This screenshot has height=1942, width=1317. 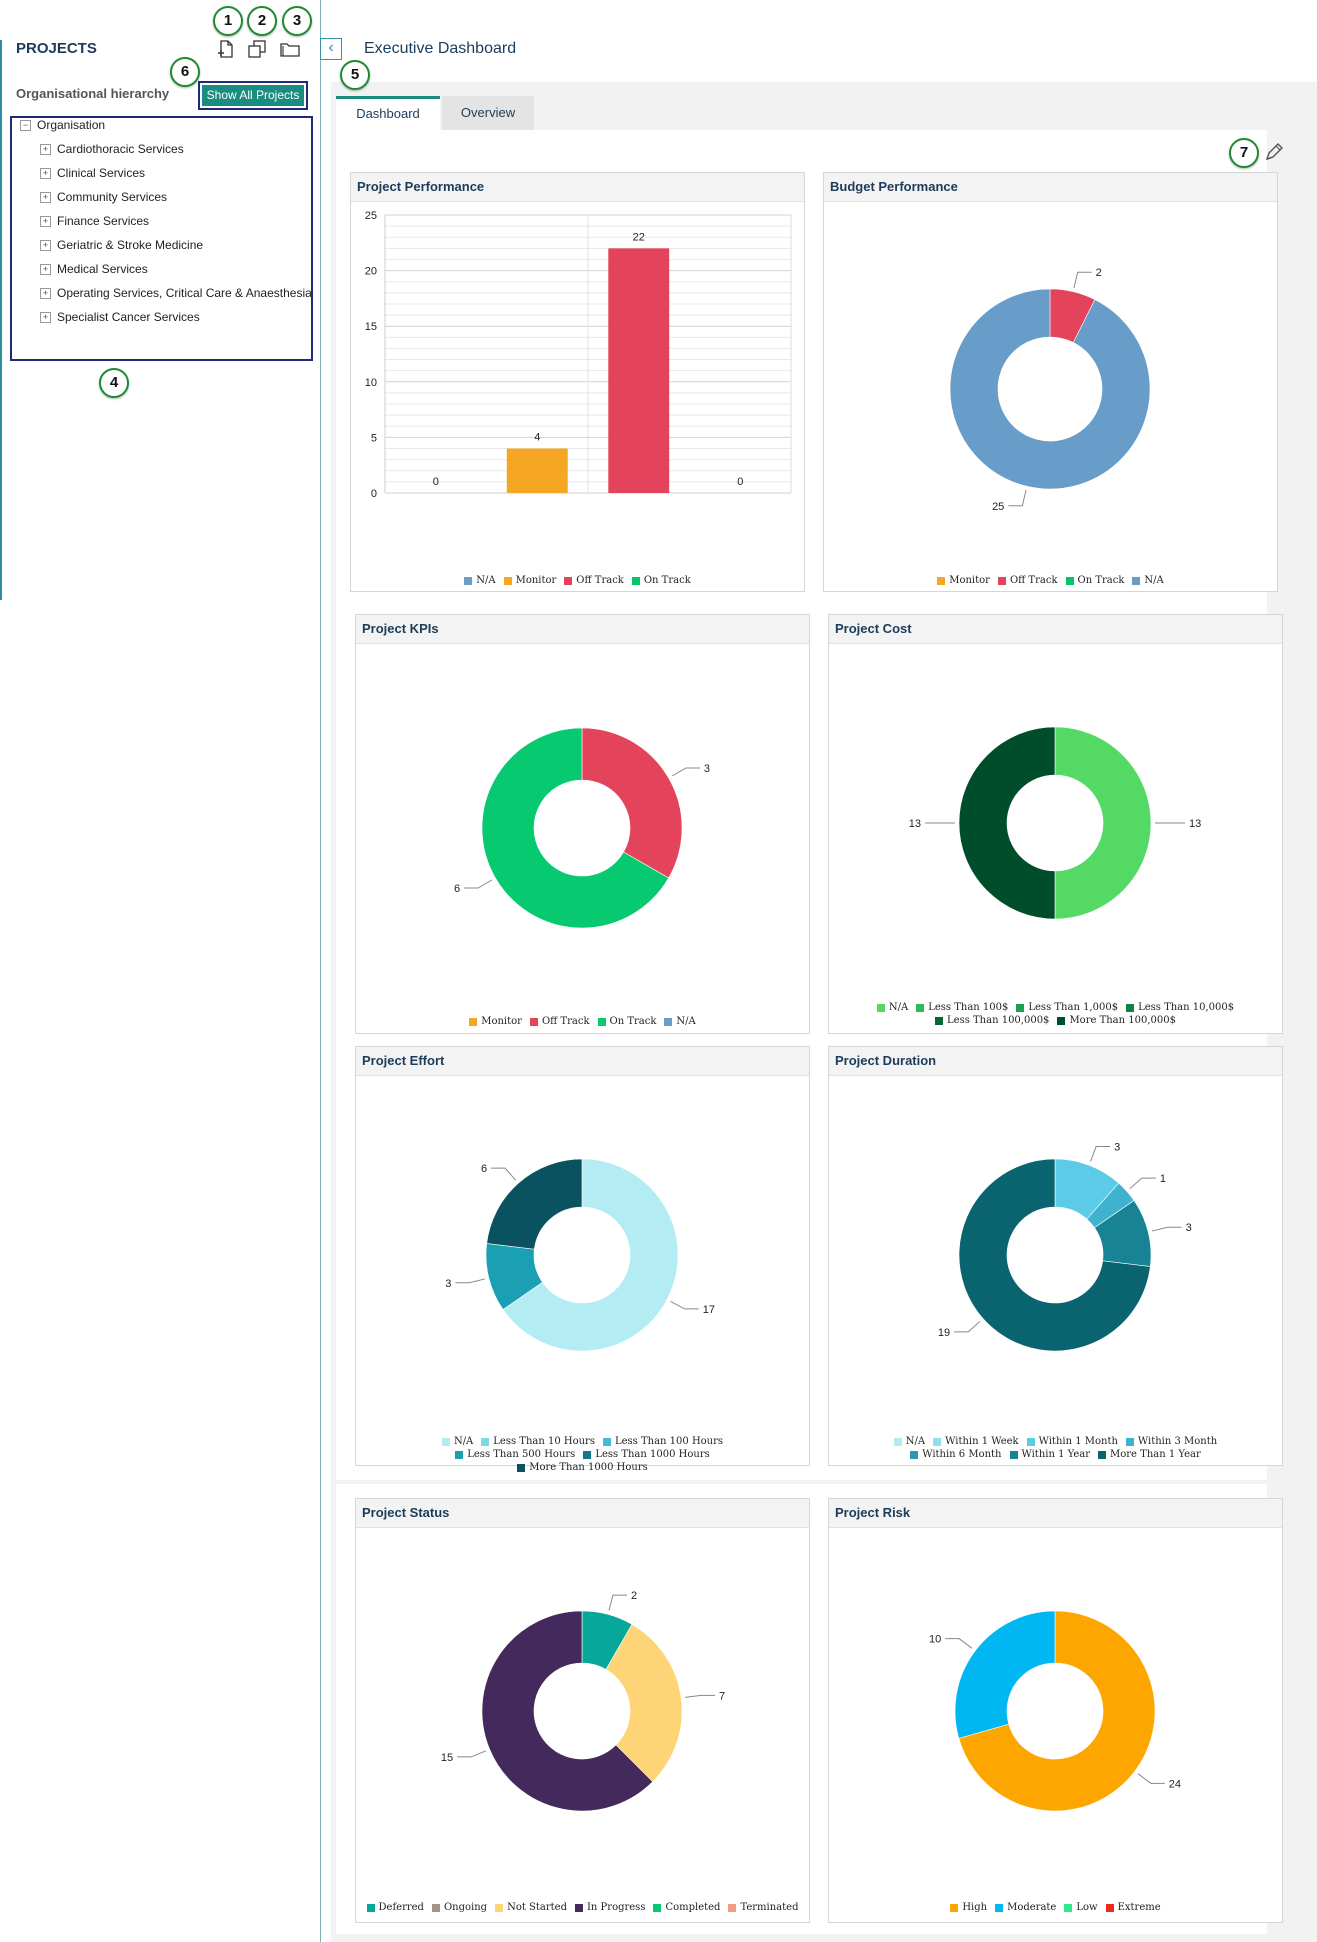 I want to click on legend-item-more-than-1000-hours: More Than 1000 Hours, so click(x=582, y=1467).